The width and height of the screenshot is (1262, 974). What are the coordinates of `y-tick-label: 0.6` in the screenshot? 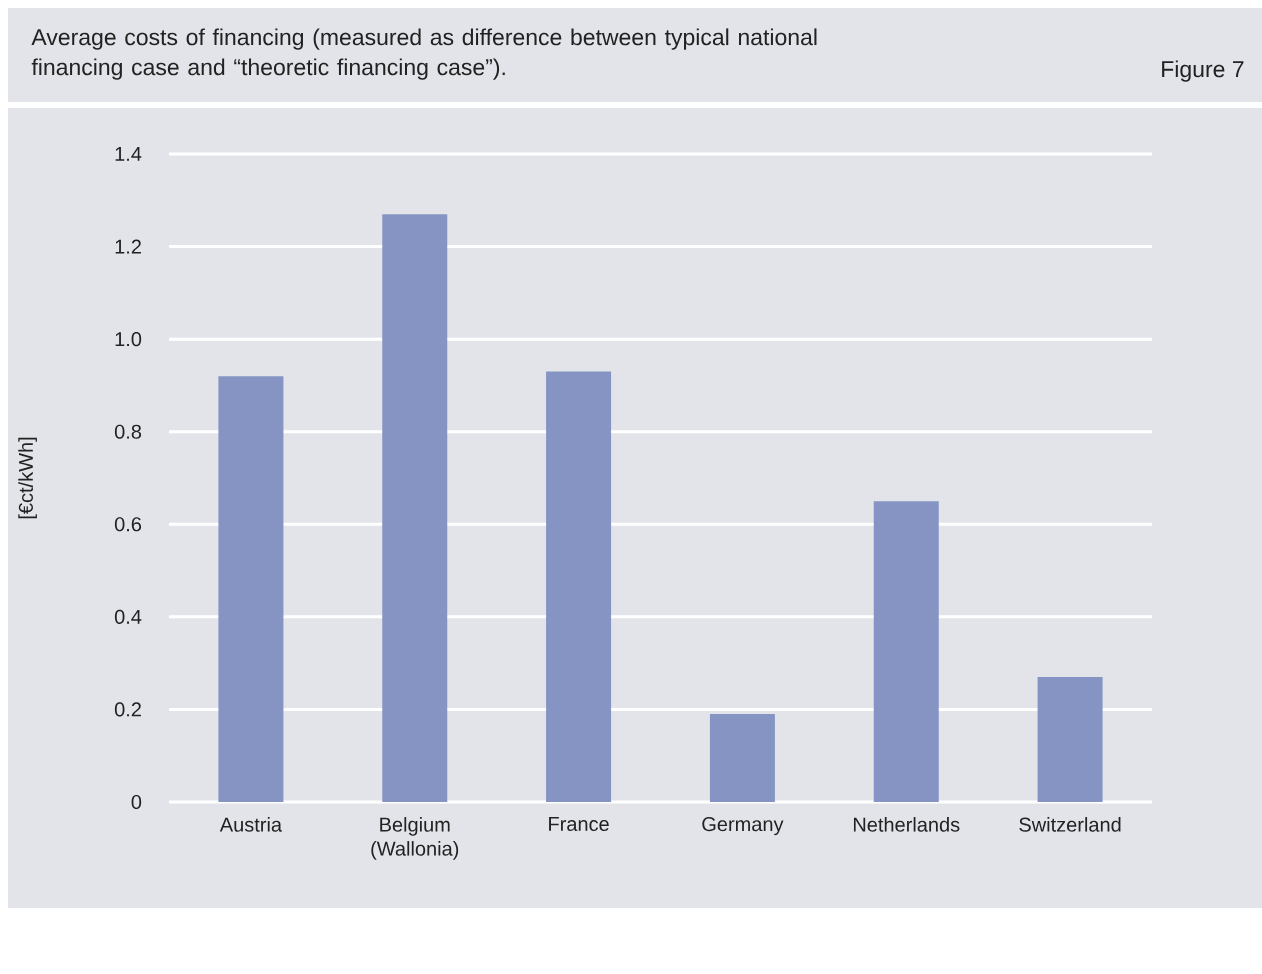 It's located at (128, 524).